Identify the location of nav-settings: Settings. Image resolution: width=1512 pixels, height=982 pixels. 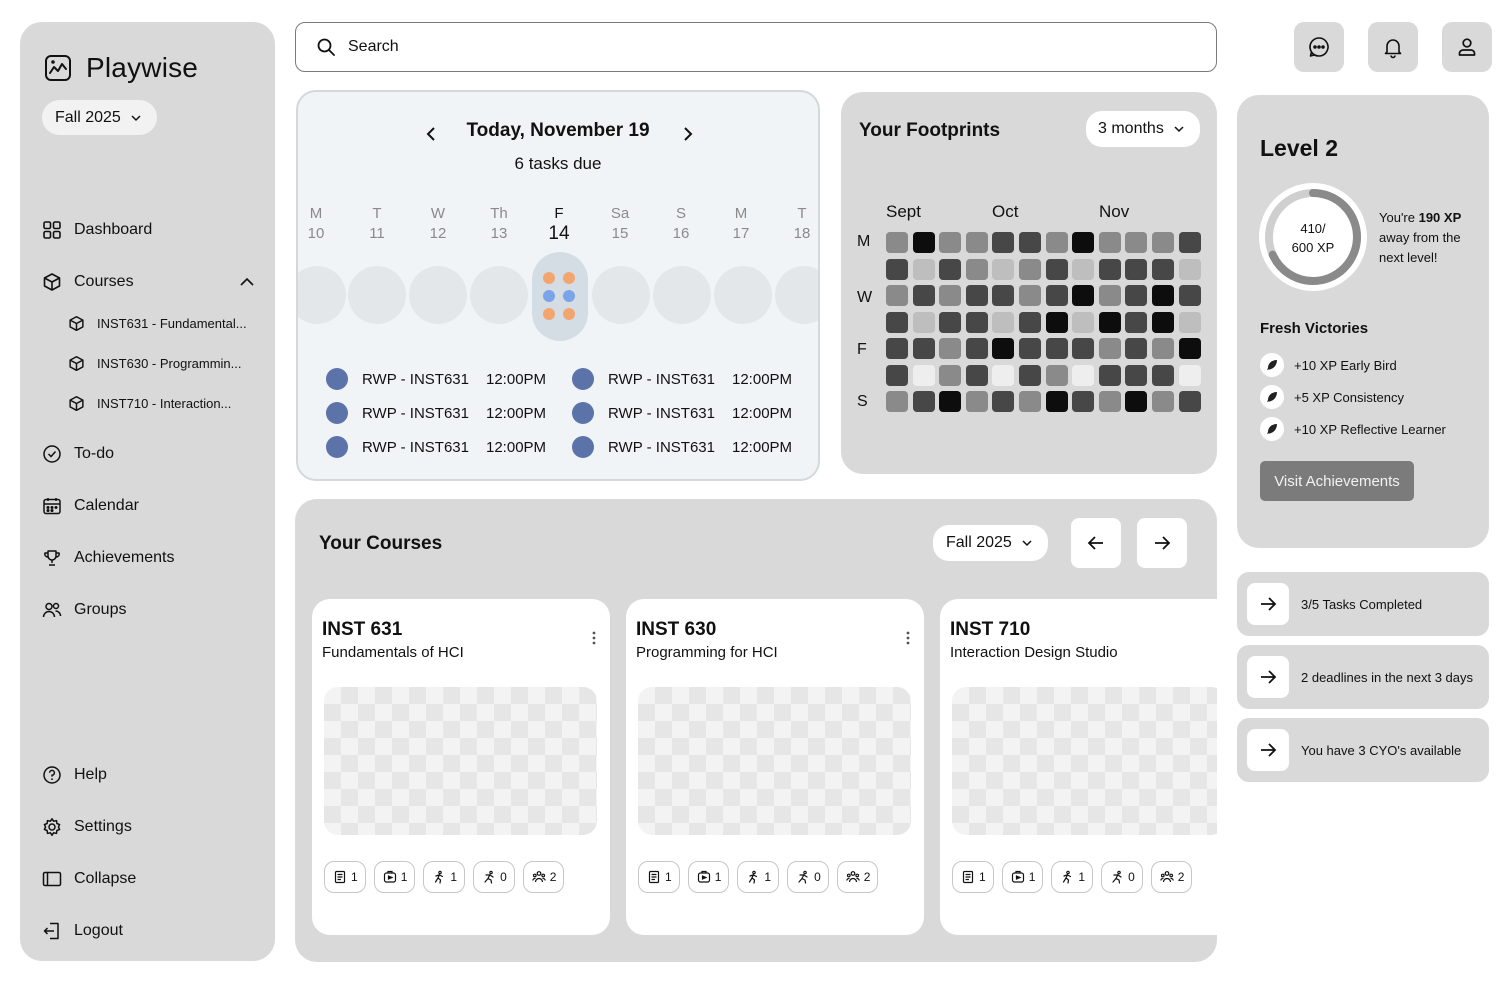
(87, 827).